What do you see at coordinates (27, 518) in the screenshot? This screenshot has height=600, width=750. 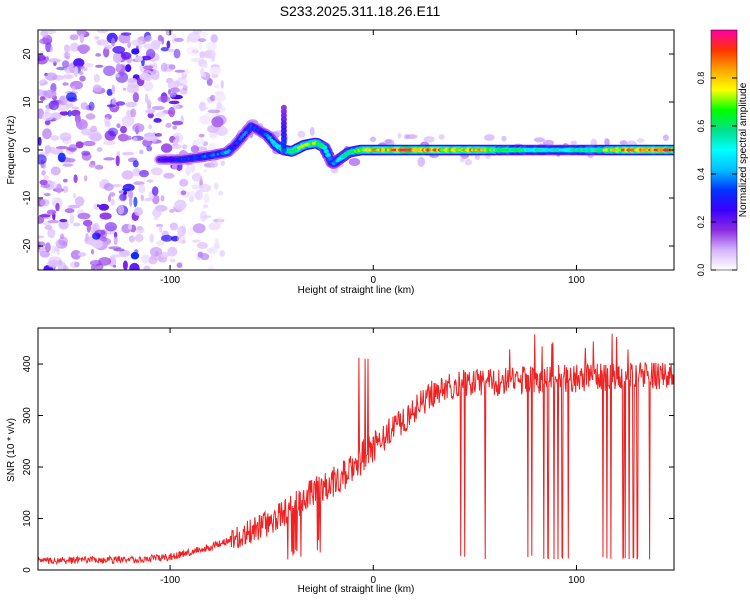 I see `y-tick-label: 100` at bounding box center [27, 518].